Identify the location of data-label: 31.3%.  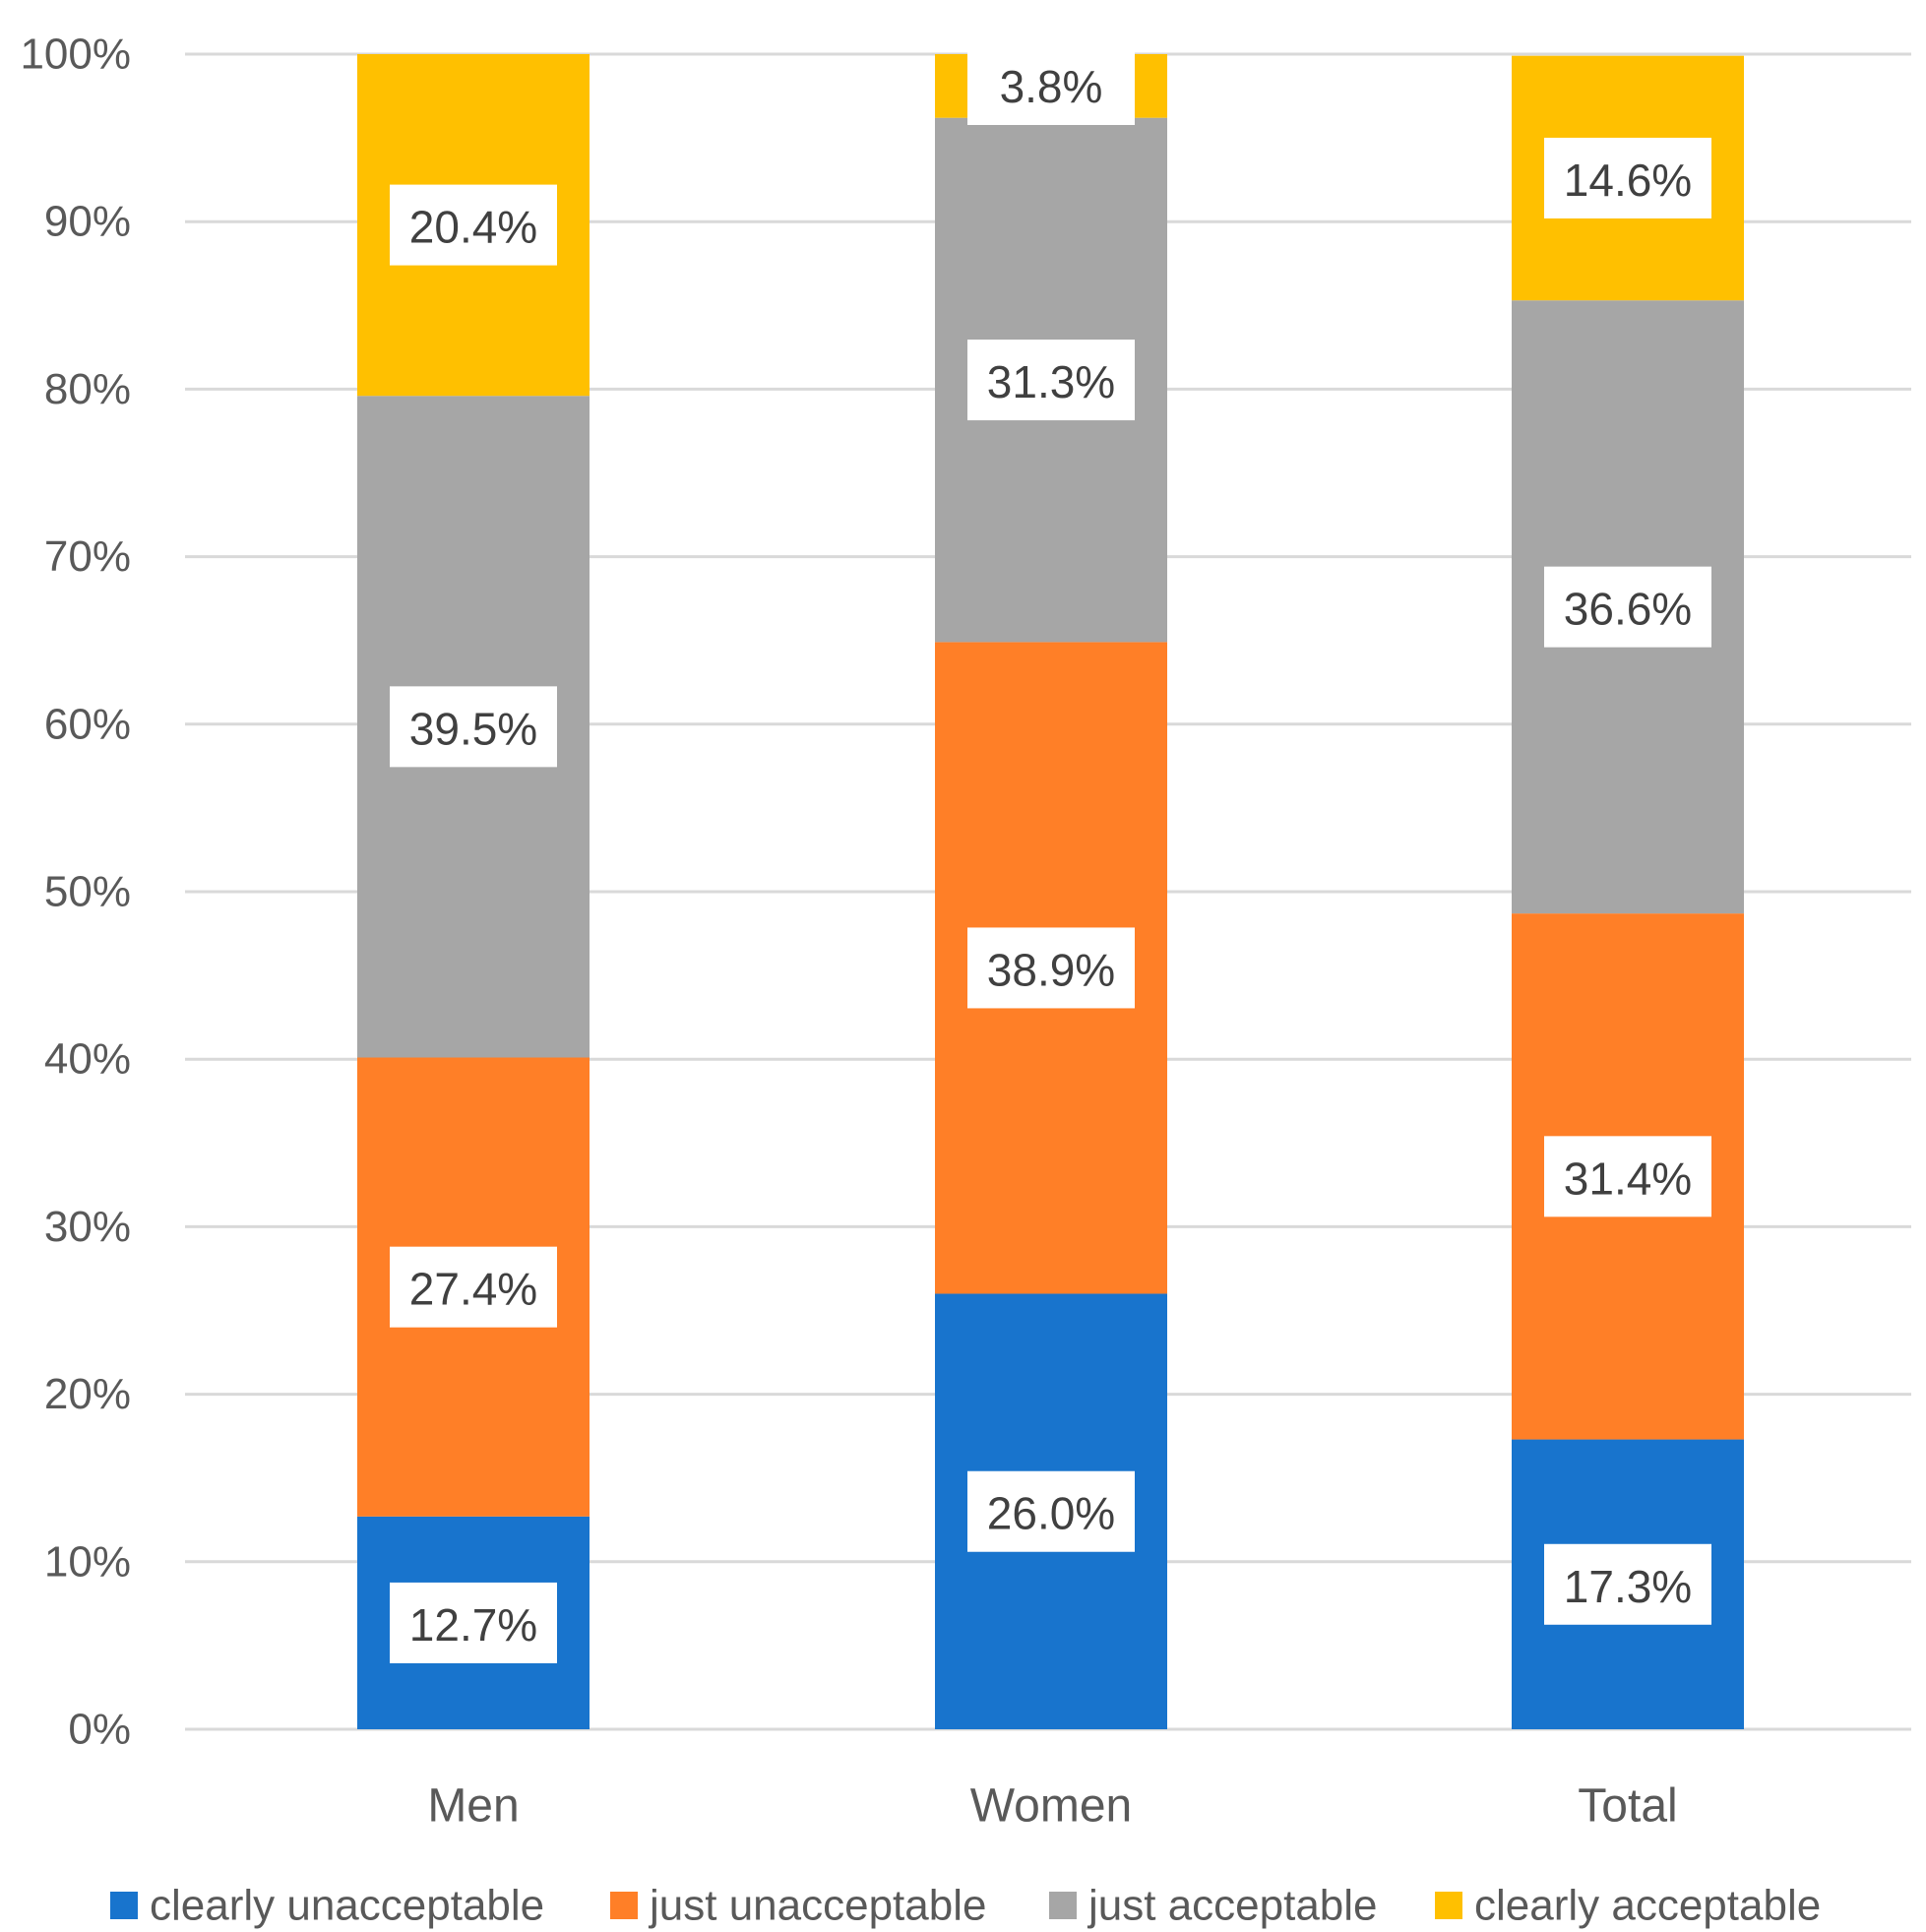
(1051, 380).